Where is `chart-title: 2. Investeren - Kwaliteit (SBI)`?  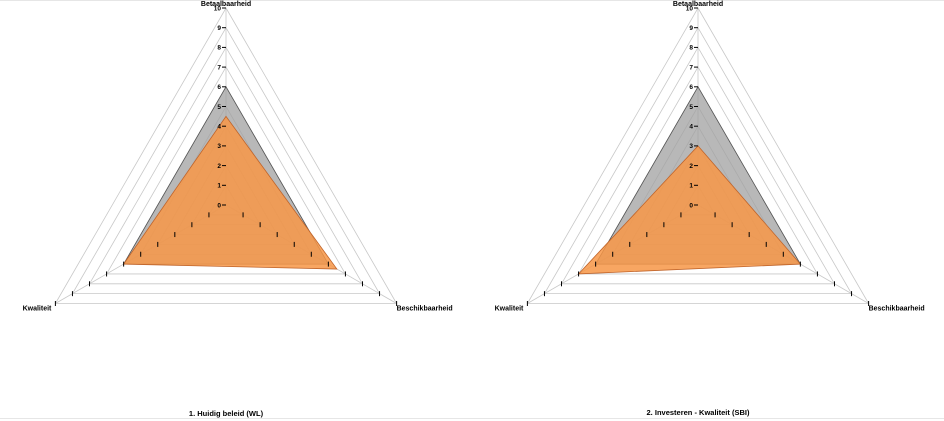
chart-title: 2. Investeren - Kwaliteit (SBI) is located at coordinates (698, 412).